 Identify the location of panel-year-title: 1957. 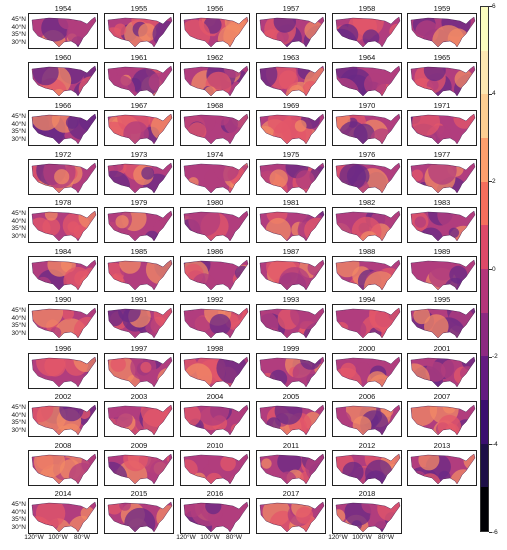
(291, 8).